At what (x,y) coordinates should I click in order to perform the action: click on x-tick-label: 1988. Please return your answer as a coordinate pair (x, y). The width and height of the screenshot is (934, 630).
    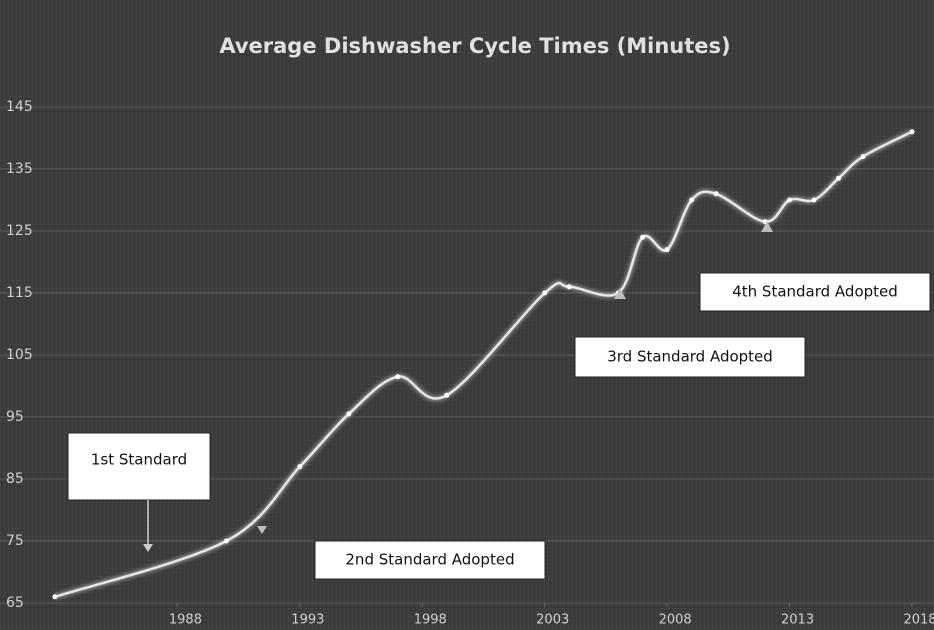
    Looking at the image, I should click on (185, 620).